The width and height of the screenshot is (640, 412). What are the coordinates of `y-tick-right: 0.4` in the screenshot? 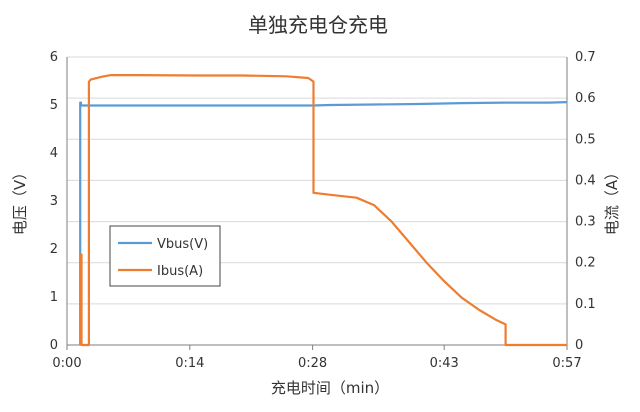 It's located at (585, 180).